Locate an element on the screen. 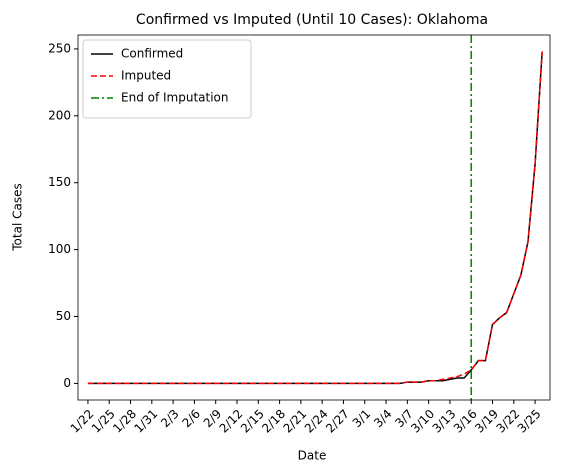 This screenshot has height=473, width=571. x-axis-label: Date is located at coordinates (312, 456).